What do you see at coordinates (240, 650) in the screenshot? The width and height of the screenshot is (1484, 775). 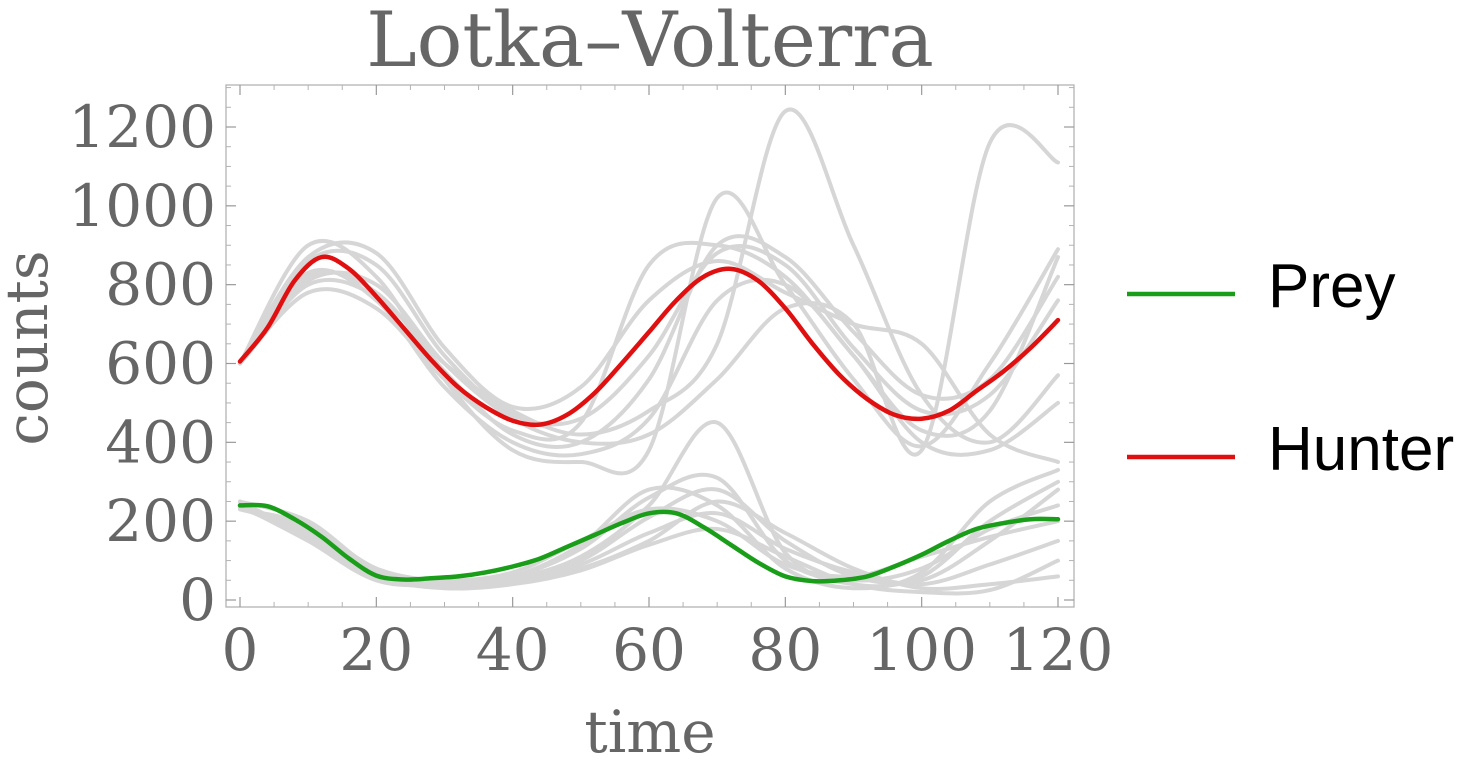 I see `x-tick-label: 0` at bounding box center [240, 650].